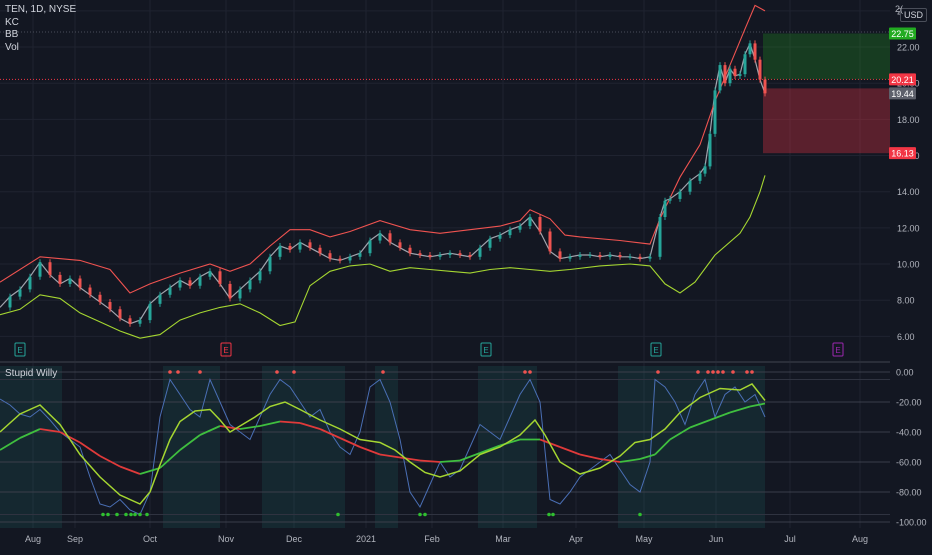 Image resolution: width=932 pixels, height=555 pixels. What do you see at coordinates (12, 47) in the screenshot?
I see `legend-vol: Vol` at bounding box center [12, 47].